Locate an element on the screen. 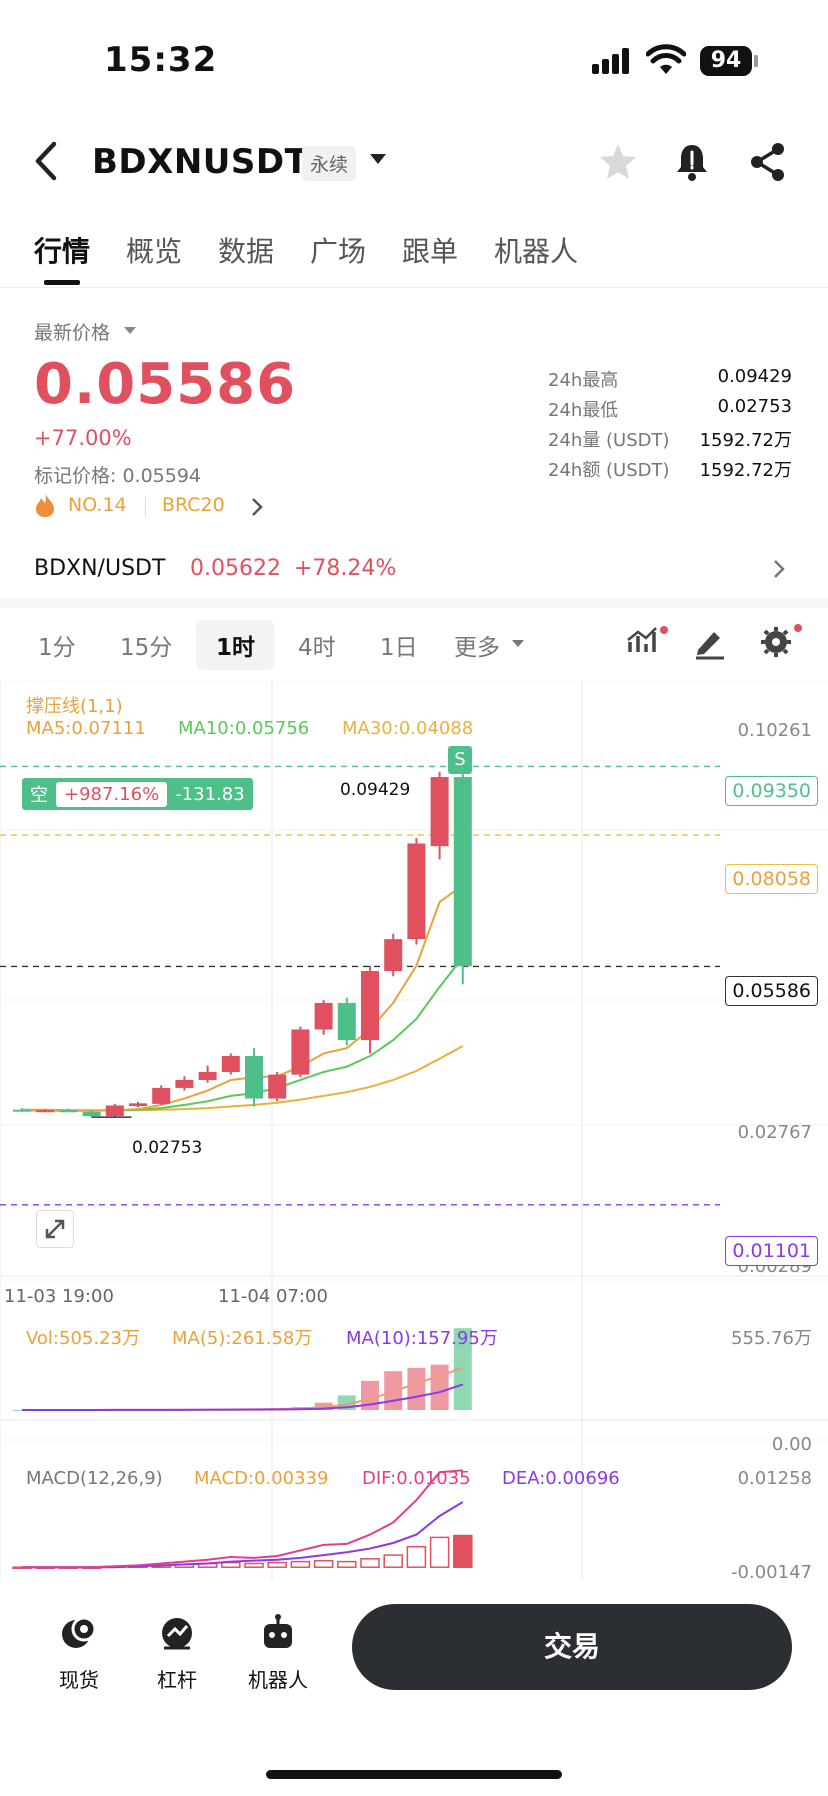 The width and height of the screenshot is (828, 1796). bots-button: 机器人 is located at coordinates (278, 1653).